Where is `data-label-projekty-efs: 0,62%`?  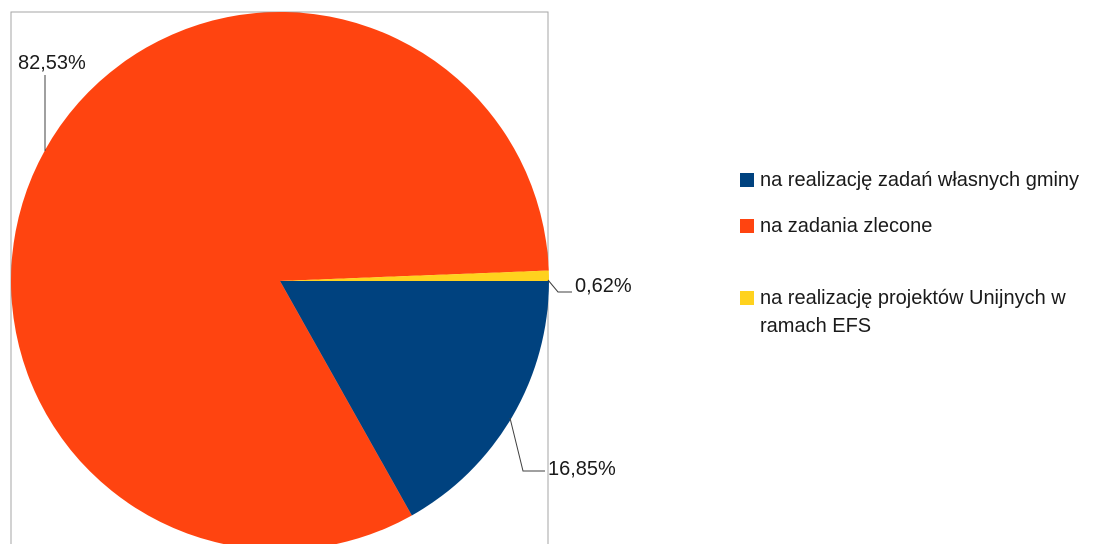 data-label-projekty-efs: 0,62% is located at coordinates (603, 286).